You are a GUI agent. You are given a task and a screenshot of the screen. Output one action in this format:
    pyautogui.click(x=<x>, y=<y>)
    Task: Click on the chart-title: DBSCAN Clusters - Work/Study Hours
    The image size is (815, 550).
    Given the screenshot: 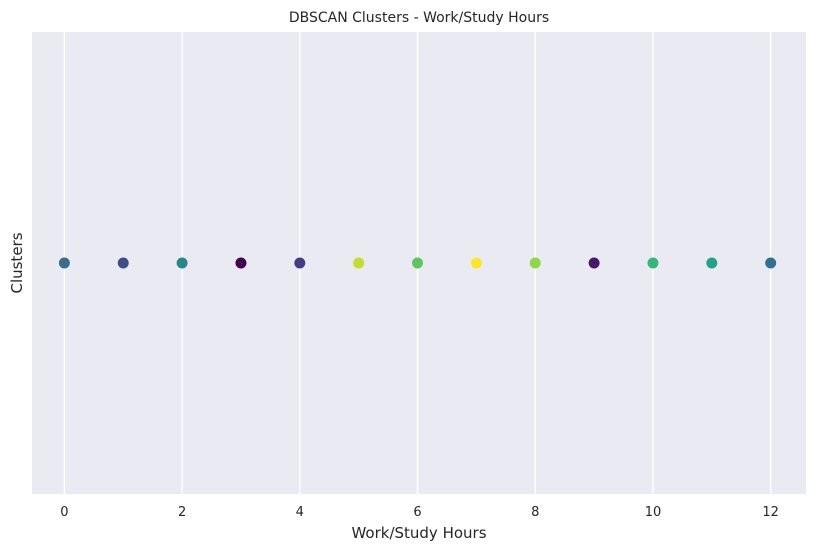 What is the action you would take?
    pyautogui.click(x=419, y=18)
    